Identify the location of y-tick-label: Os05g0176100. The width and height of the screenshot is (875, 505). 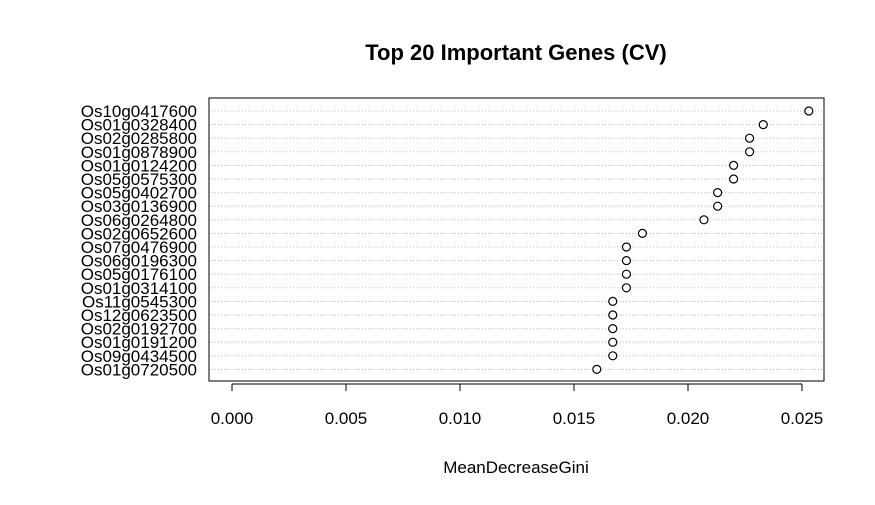
(139, 274).